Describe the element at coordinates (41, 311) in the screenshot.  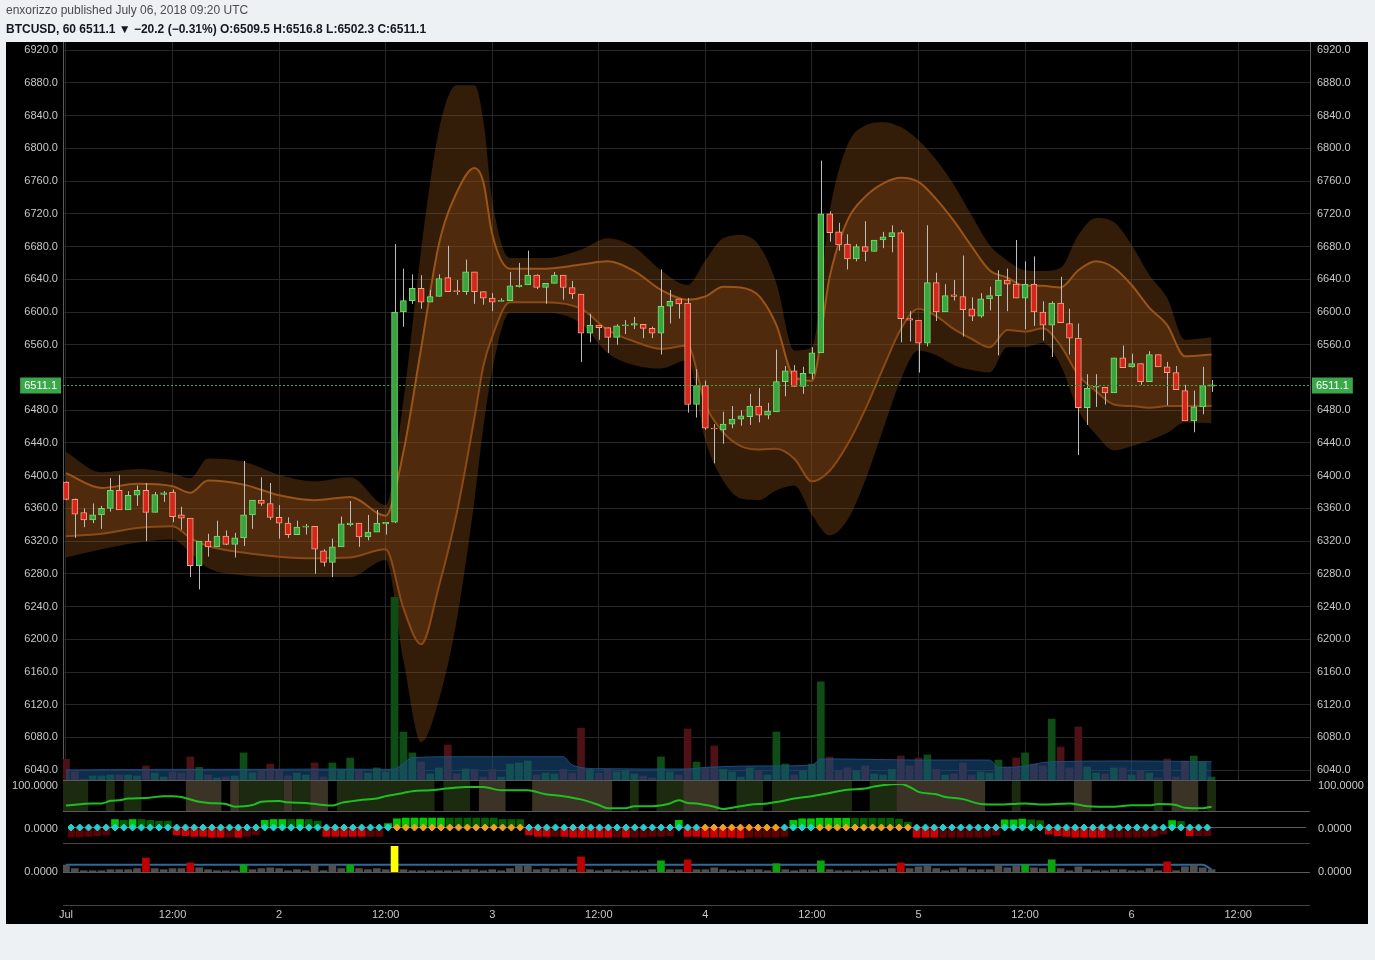
I see `y-tick-label: 6600.0` at that location.